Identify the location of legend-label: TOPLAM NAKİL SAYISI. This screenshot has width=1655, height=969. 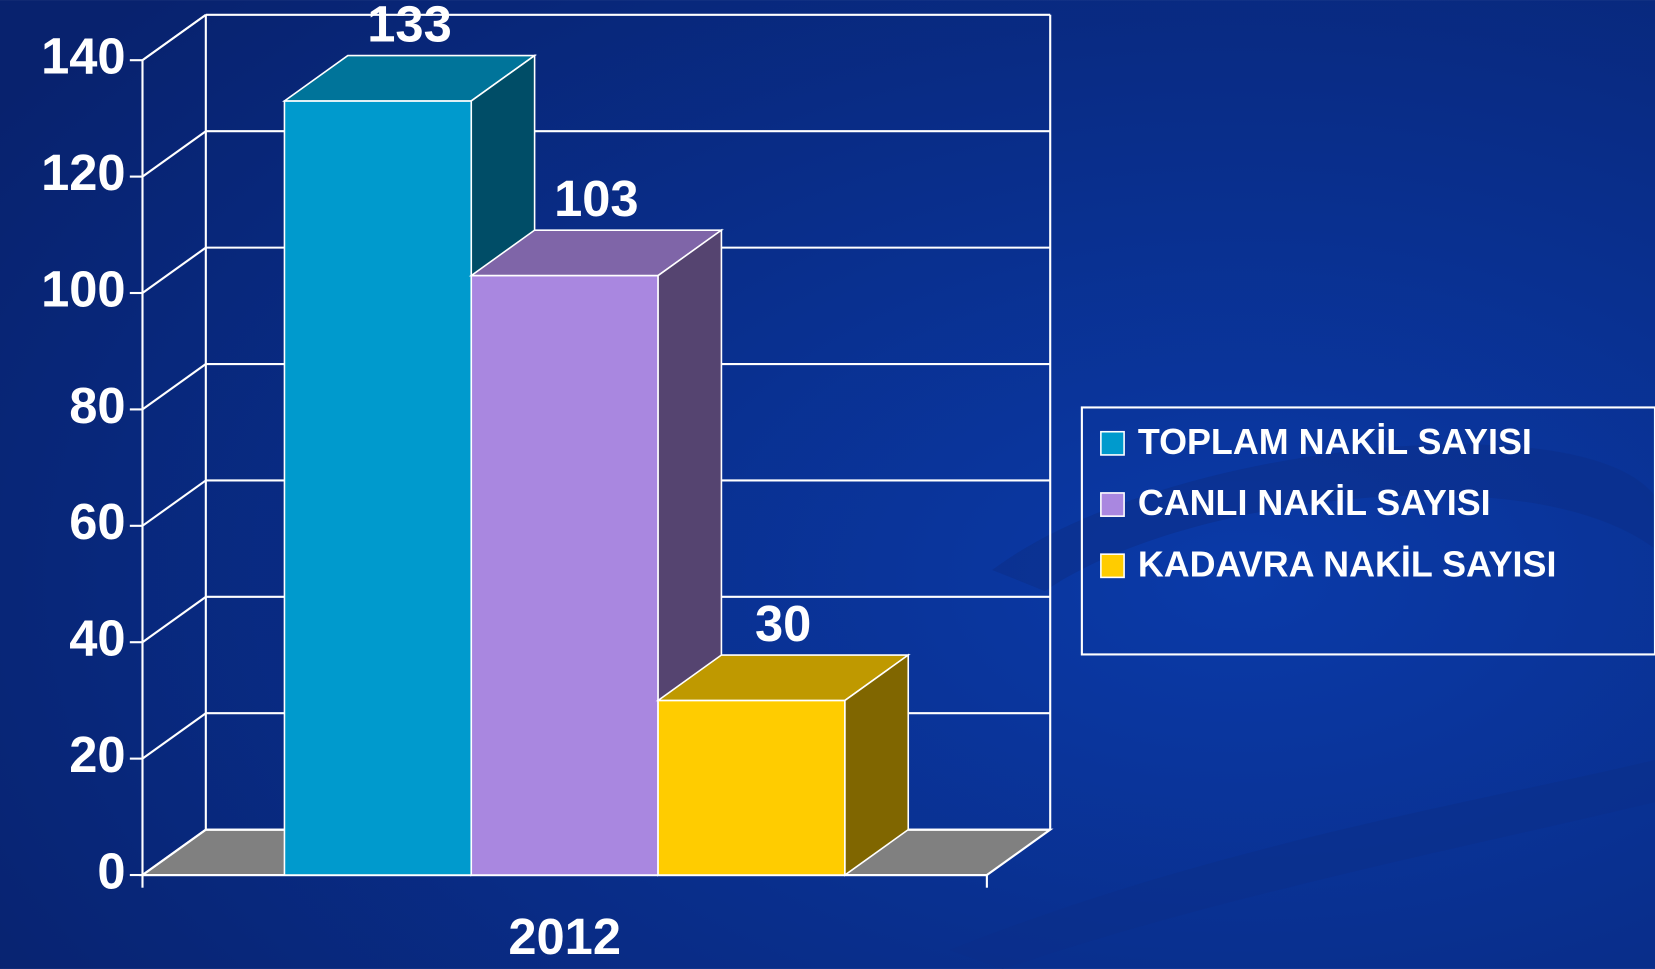
(1335, 442).